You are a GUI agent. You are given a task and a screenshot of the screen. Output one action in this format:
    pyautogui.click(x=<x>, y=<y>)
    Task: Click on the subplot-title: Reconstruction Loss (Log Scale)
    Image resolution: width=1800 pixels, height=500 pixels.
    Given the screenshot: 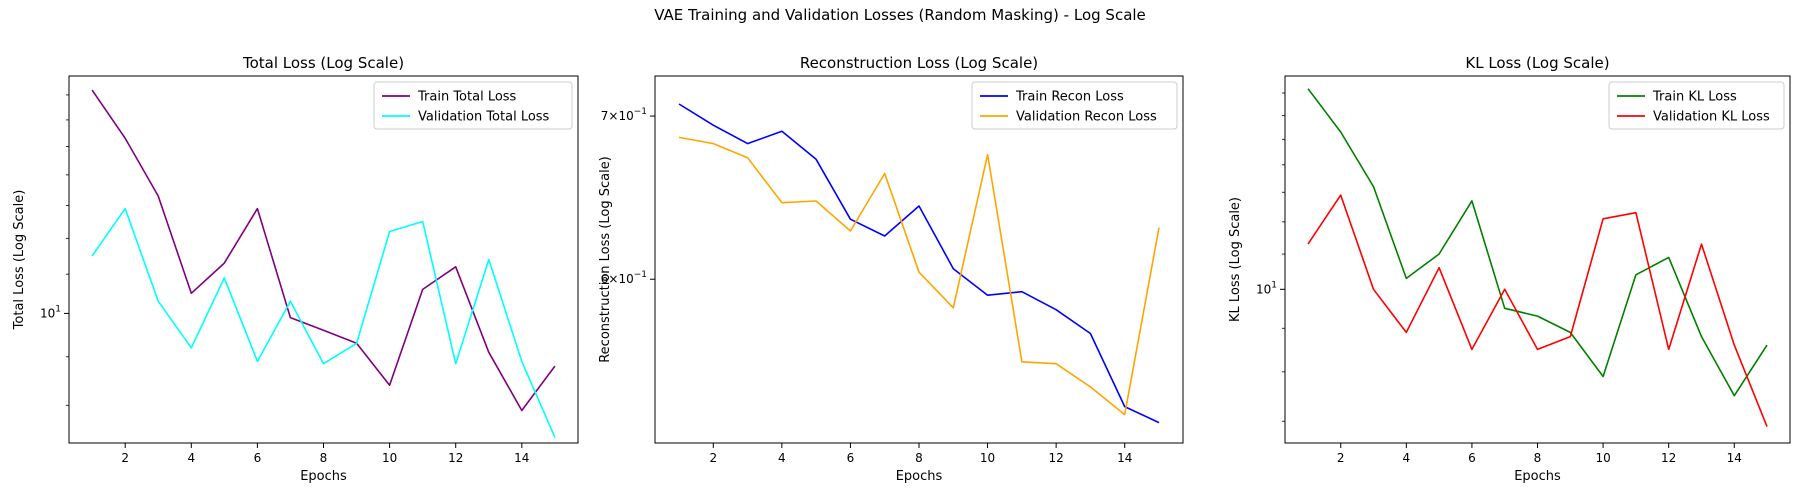 What is the action you would take?
    pyautogui.click(x=919, y=63)
    